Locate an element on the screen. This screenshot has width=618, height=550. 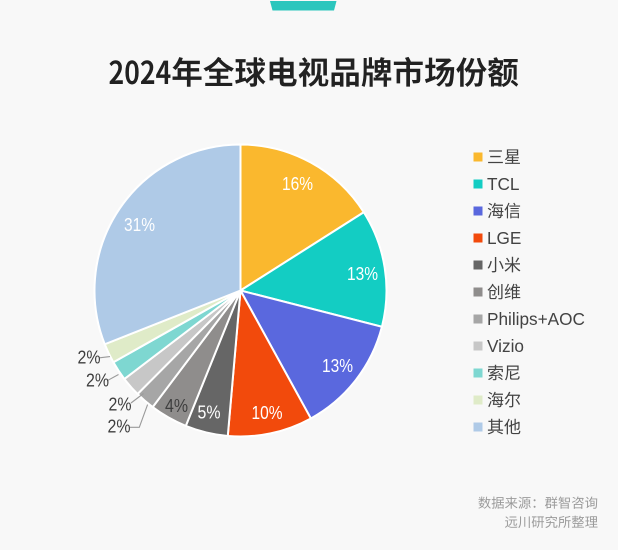
svg-text: 4% is located at coordinates (176, 406).